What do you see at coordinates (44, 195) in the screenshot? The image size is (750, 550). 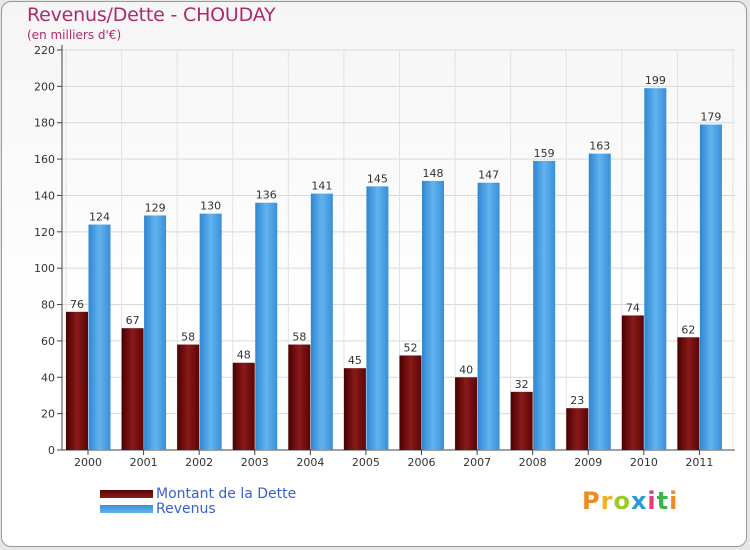 I see `y-tick-label: 140` at bounding box center [44, 195].